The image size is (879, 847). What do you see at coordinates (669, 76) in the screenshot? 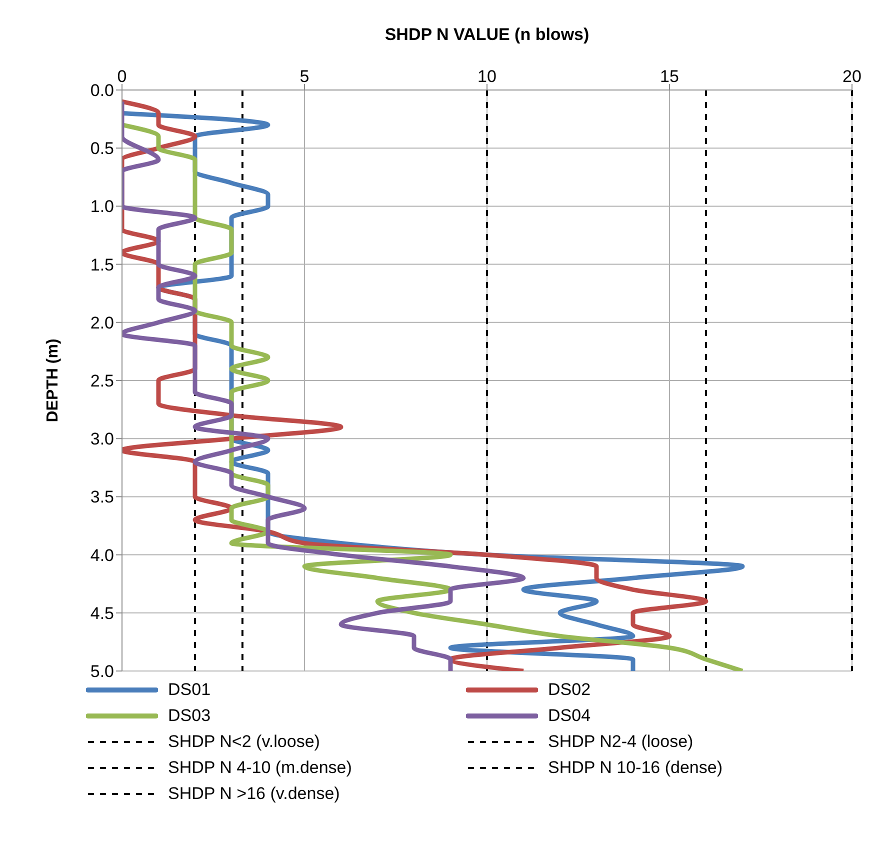
I see `x-tick-label: 15` at bounding box center [669, 76].